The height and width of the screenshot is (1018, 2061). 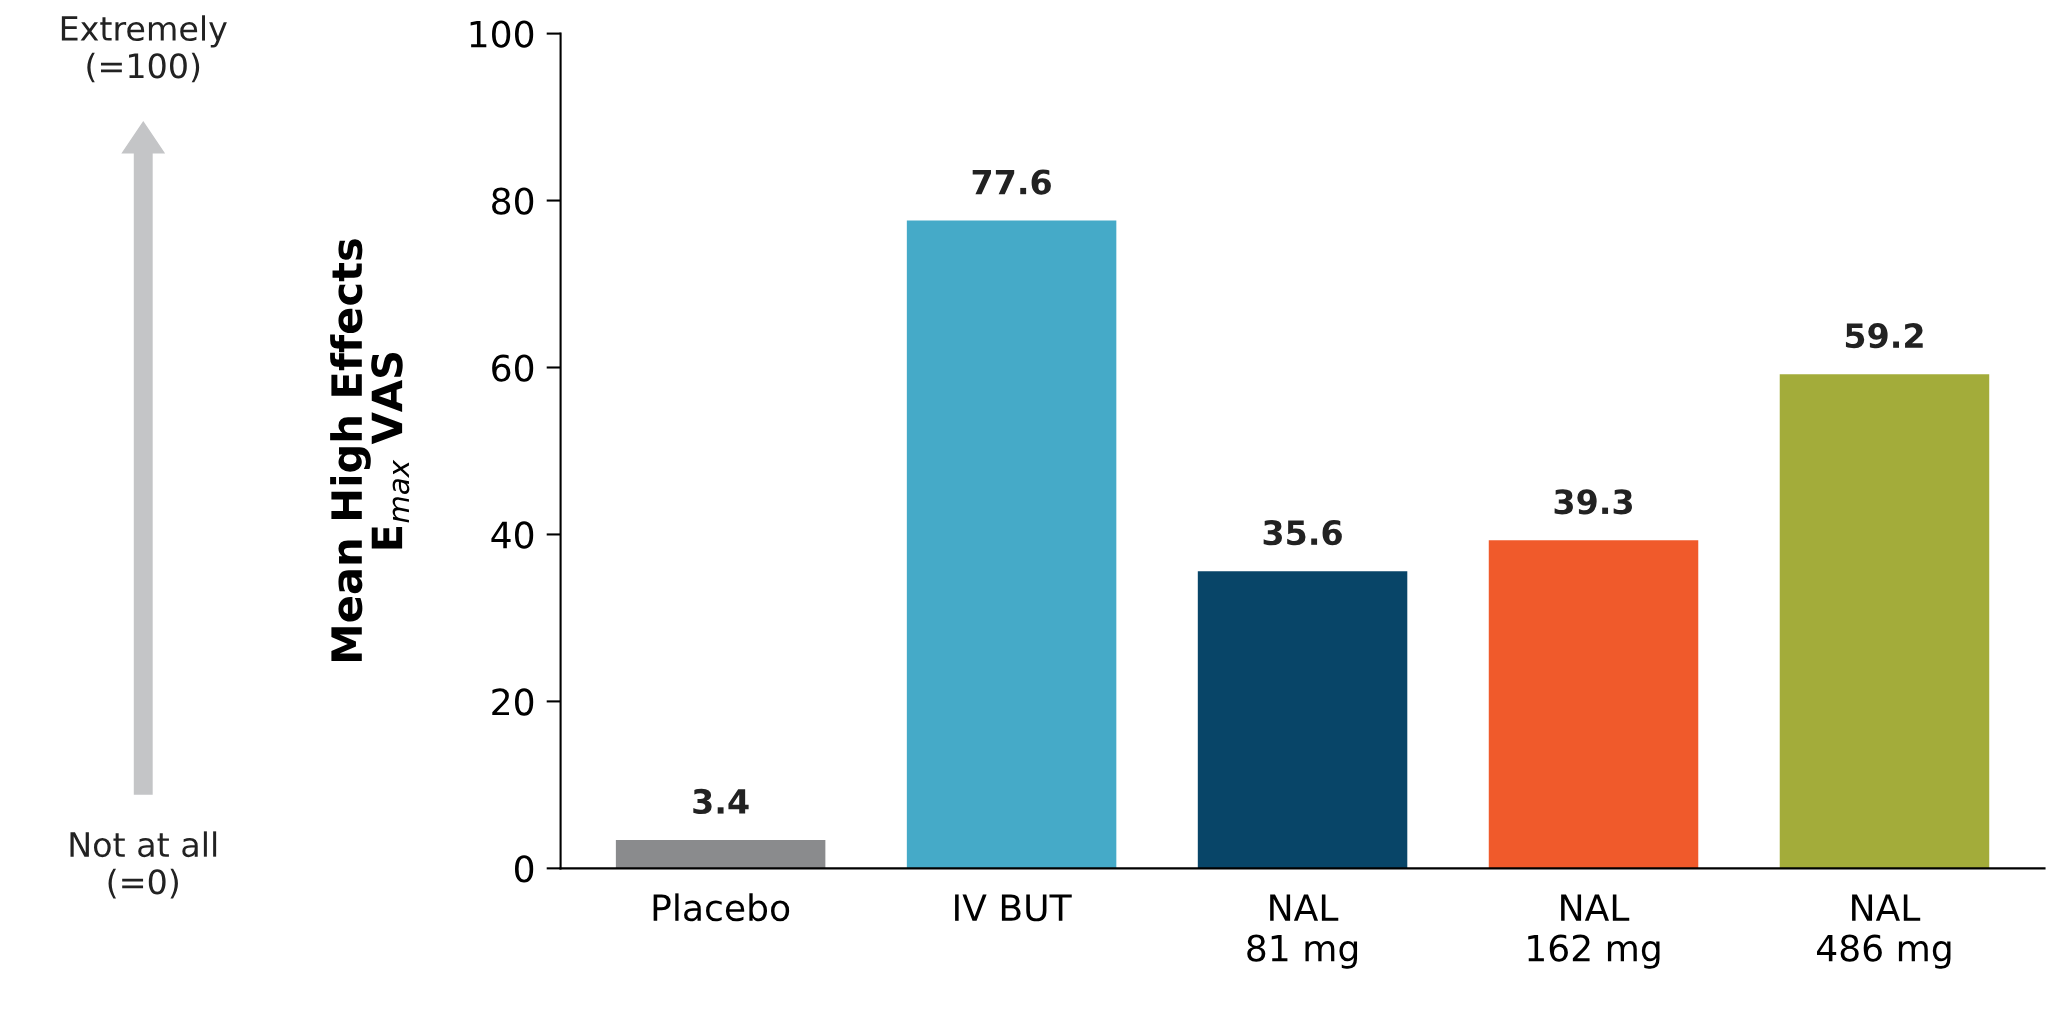 What do you see at coordinates (143, 865) in the screenshot?
I see `text: Not at all (=0)` at bounding box center [143, 865].